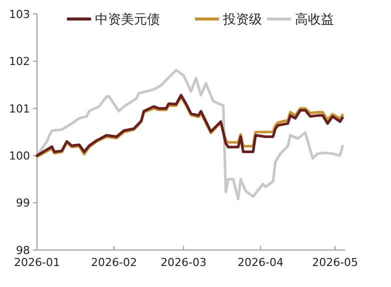 This screenshot has width=391, height=287. I want to click on legend-label: 中资美元债, so click(127, 20).